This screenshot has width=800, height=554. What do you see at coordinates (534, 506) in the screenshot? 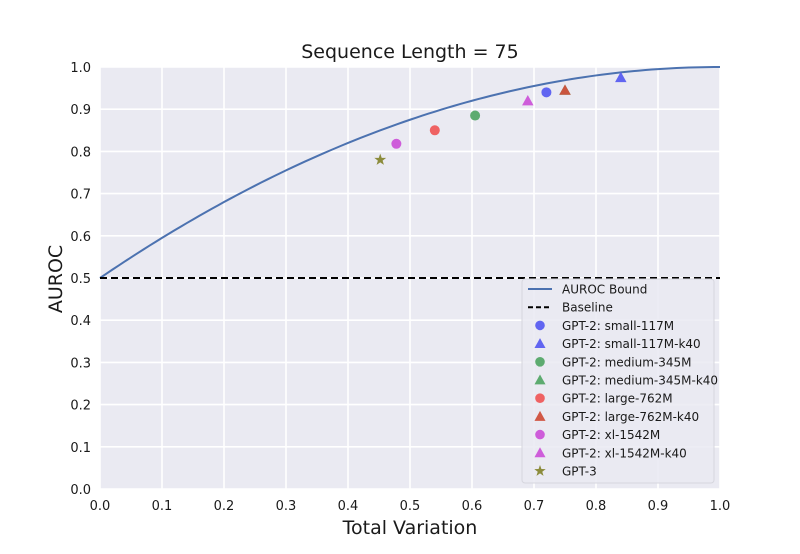
I see `x-tick-label: 0.7` at bounding box center [534, 506].